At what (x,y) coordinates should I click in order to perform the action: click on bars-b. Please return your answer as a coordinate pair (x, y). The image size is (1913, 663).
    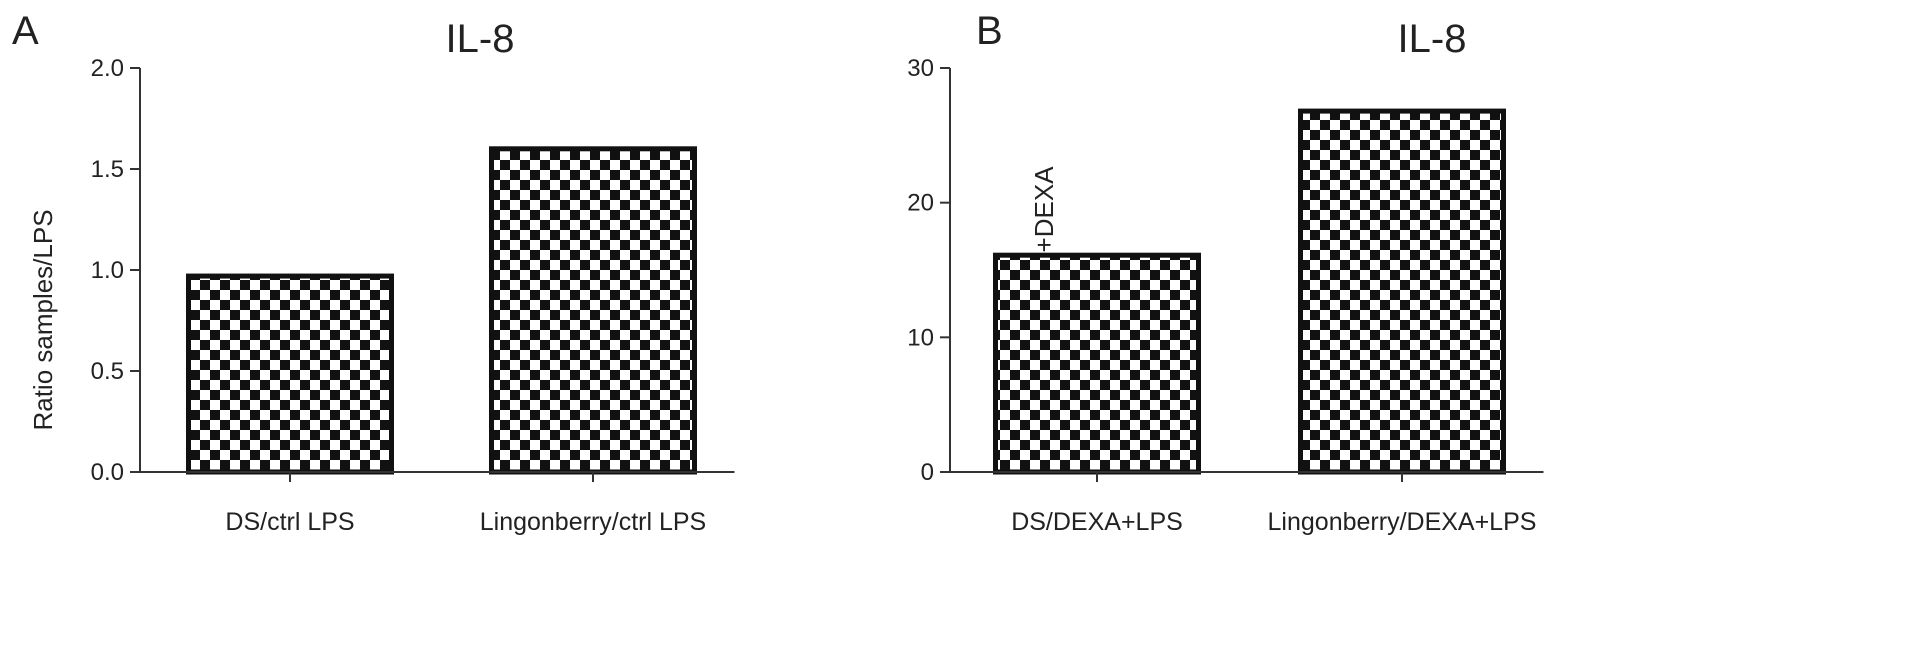
    Looking at the image, I should click on (1249, 291).